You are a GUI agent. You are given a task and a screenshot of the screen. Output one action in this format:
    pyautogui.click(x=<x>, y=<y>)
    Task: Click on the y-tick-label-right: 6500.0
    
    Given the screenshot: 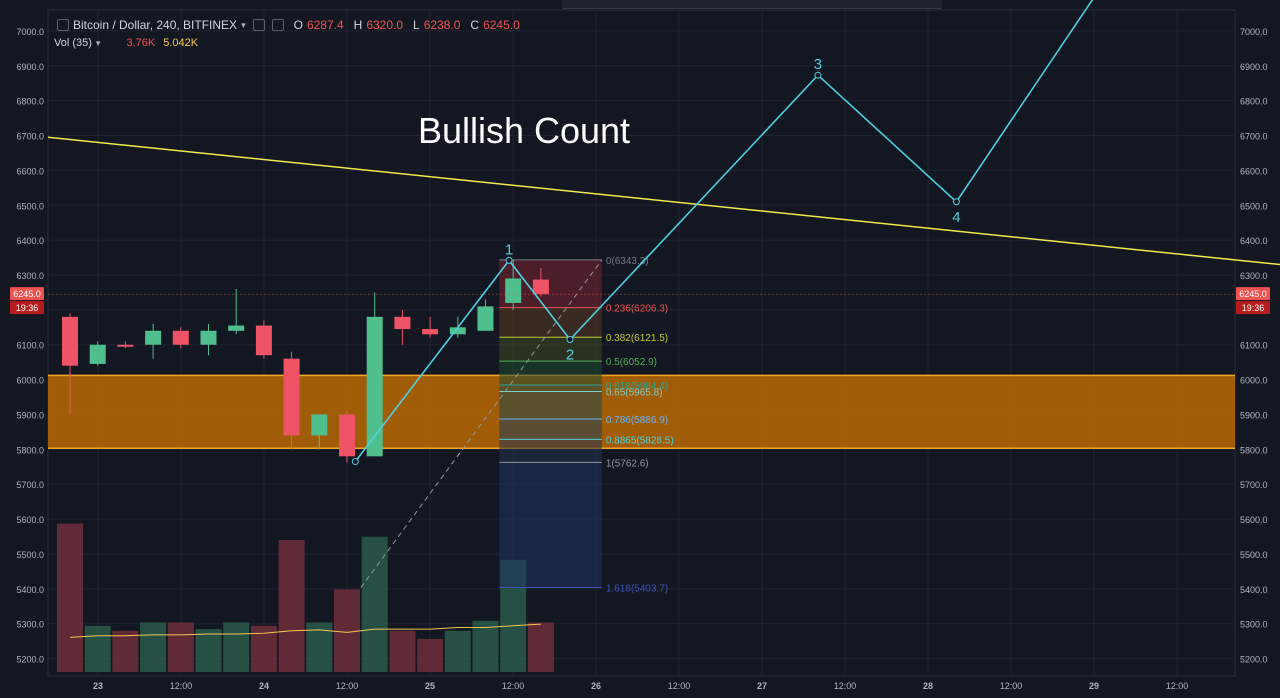 What is the action you would take?
    pyautogui.click(x=1254, y=206)
    